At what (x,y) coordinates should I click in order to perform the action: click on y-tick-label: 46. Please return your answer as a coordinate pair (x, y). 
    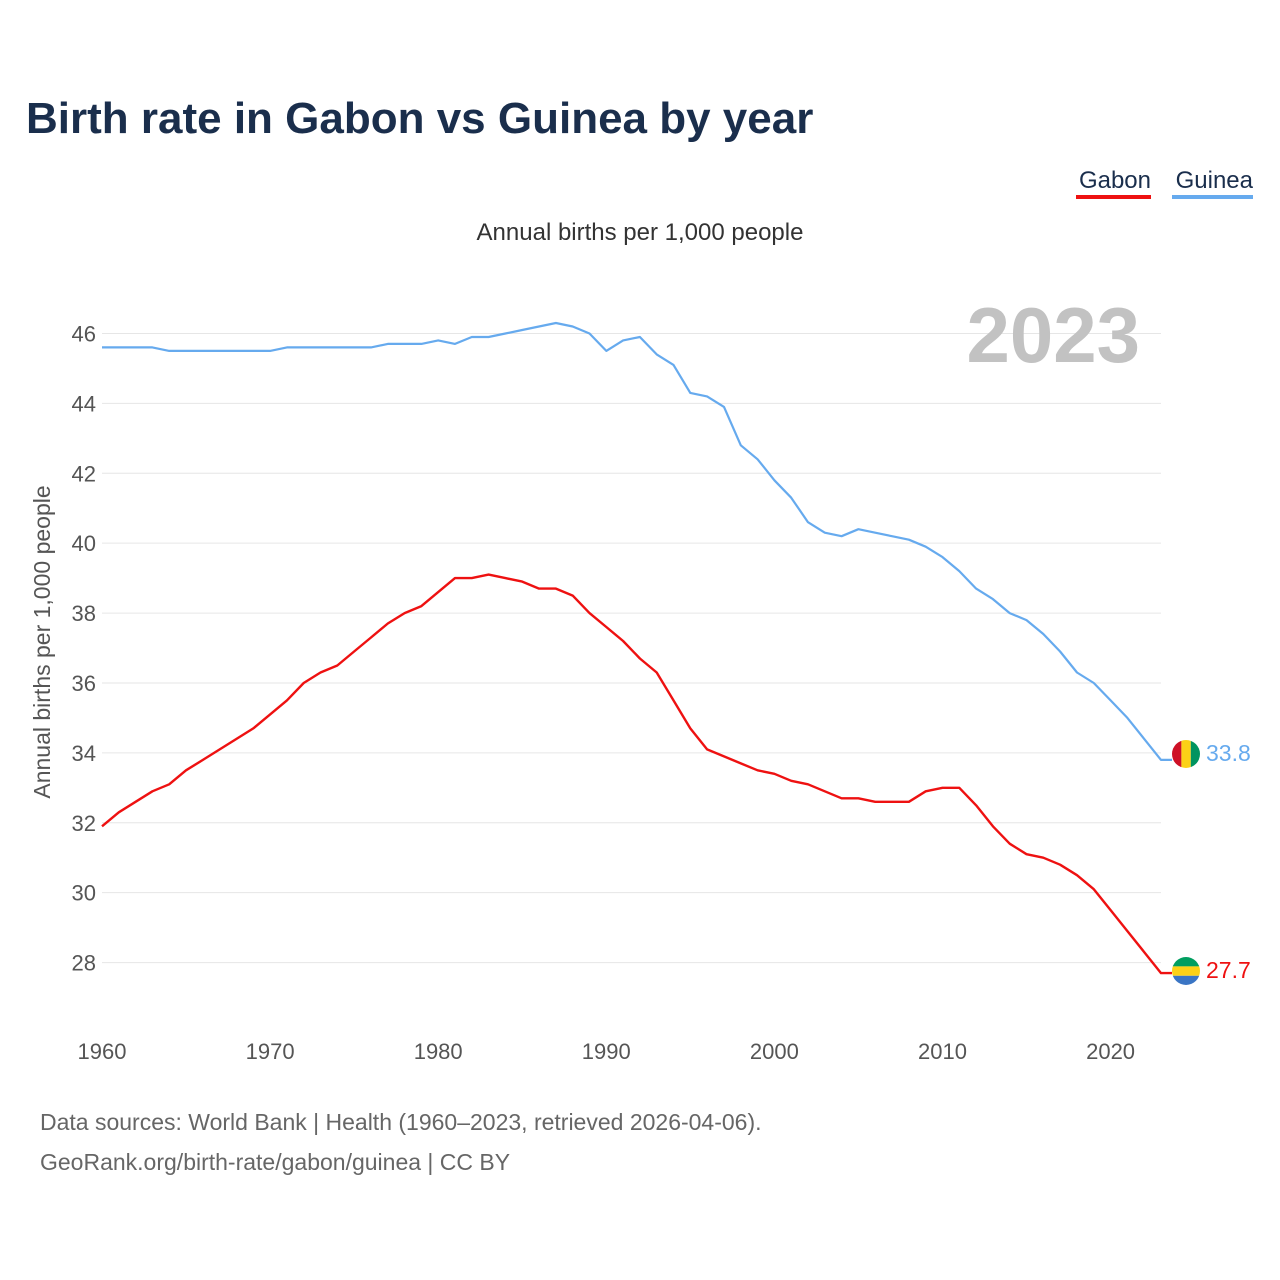
    Looking at the image, I should click on (84, 333).